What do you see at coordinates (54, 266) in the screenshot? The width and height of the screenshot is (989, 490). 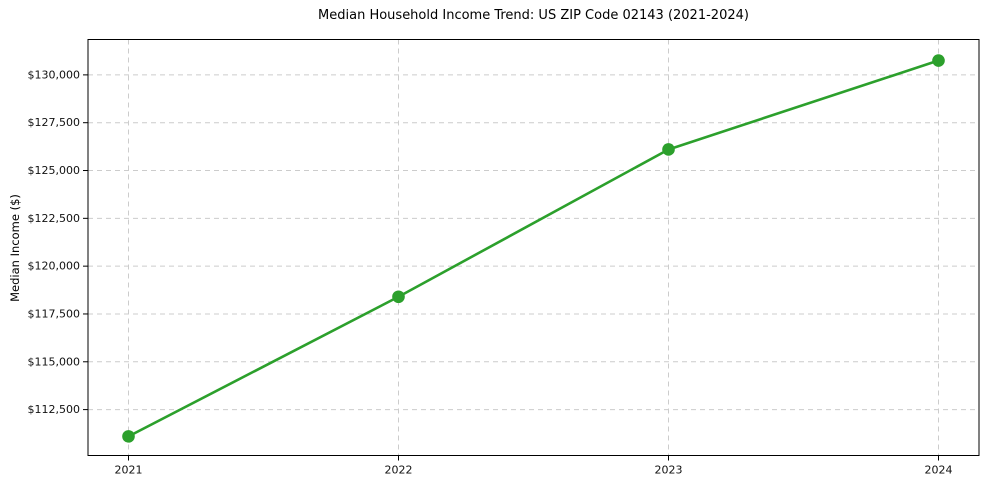 I see `y-tick-label: $120,000` at bounding box center [54, 266].